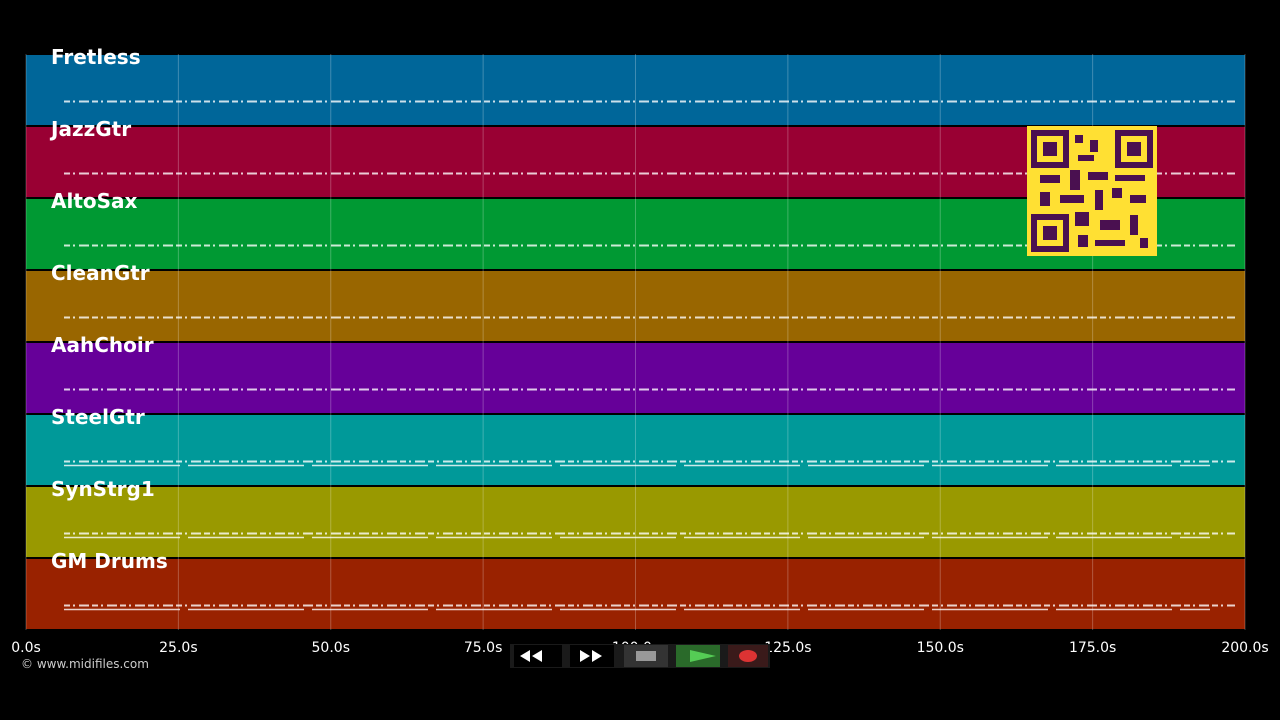  Describe the element at coordinates (103, 489) in the screenshot. I see `track-name: SynStrg1` at that location.